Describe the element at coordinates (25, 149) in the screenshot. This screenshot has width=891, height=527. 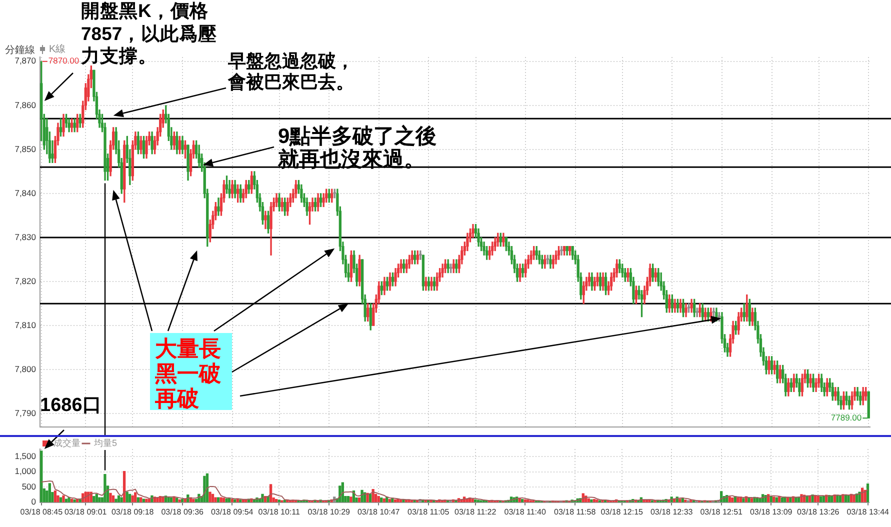
I see `y-tick-label: 7,850` at that location.